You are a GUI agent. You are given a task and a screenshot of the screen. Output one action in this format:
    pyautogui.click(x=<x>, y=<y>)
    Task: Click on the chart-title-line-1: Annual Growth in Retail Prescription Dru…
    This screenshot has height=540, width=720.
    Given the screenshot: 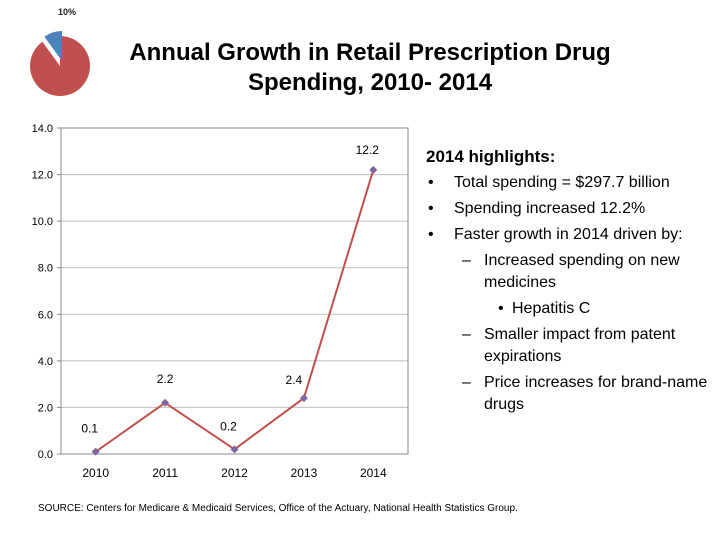 What is the action you would take?
    pyautogui.click(x=370, y=52)
    